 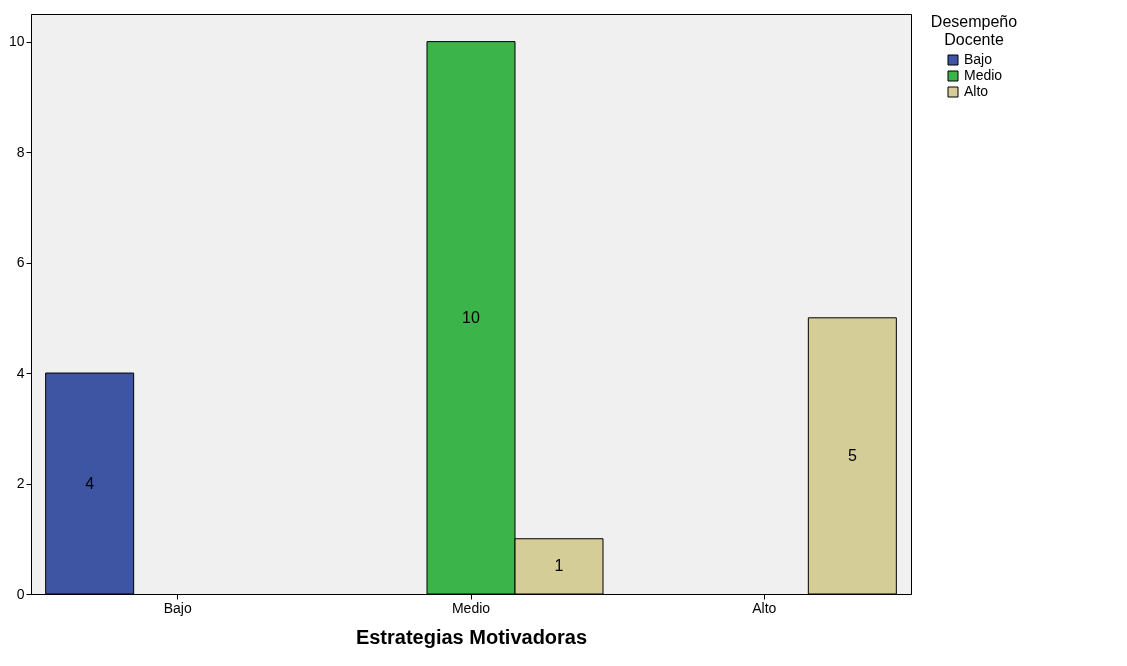 What do you see at coordinates (177, 607) in the screenshot?
I see `x-tick-label: Bajo` at bounding box center [177, 607].